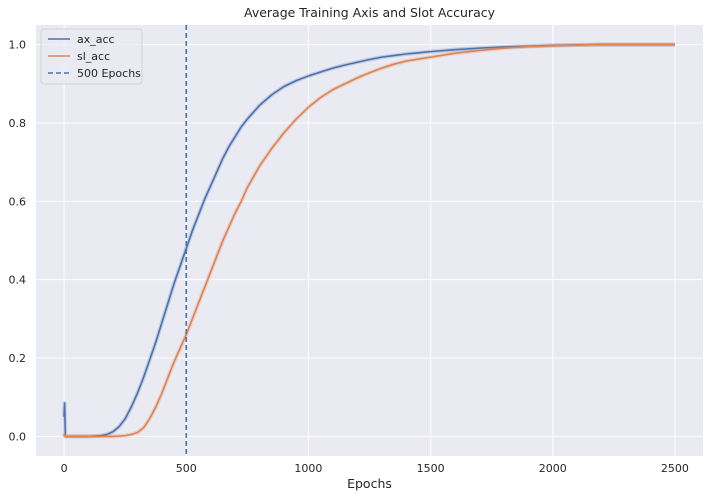 Image resolution: width=716 pixels, height=501 pixels. I want to click on x-tick-label: 1000, so click(308, 468).